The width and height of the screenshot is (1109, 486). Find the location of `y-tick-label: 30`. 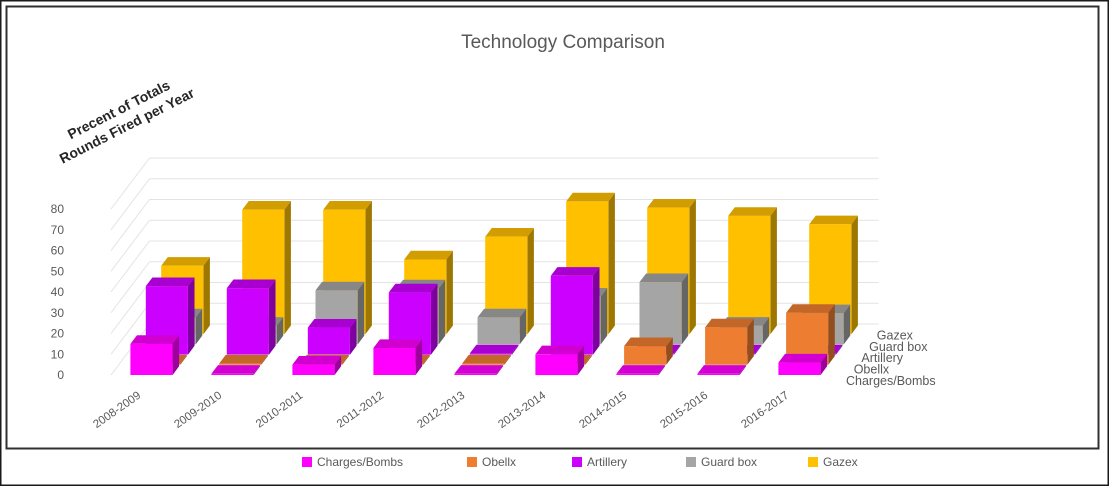

y-tick-label: 30 is located at coordinates (58, 313).